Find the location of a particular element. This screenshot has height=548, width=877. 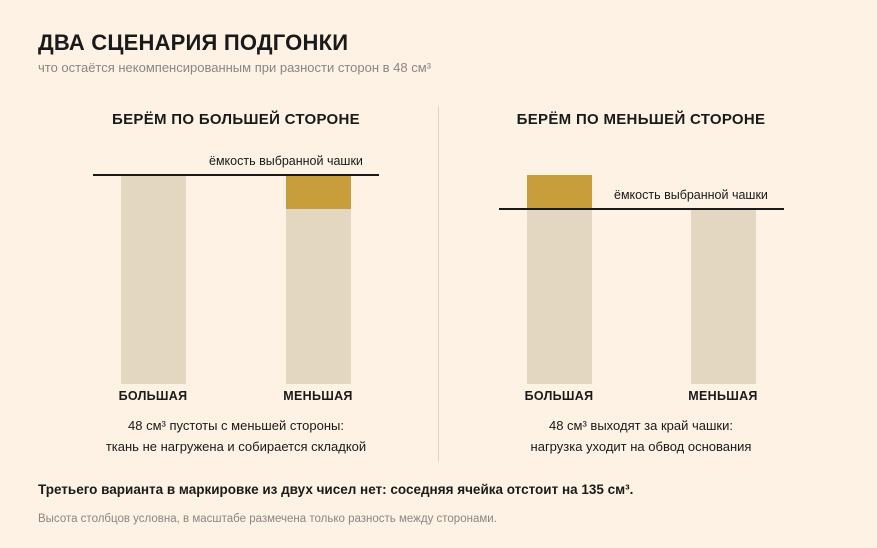

panel-right-capacity-label: ёмкость выбранной чашки is located at coordinates (691, 195).